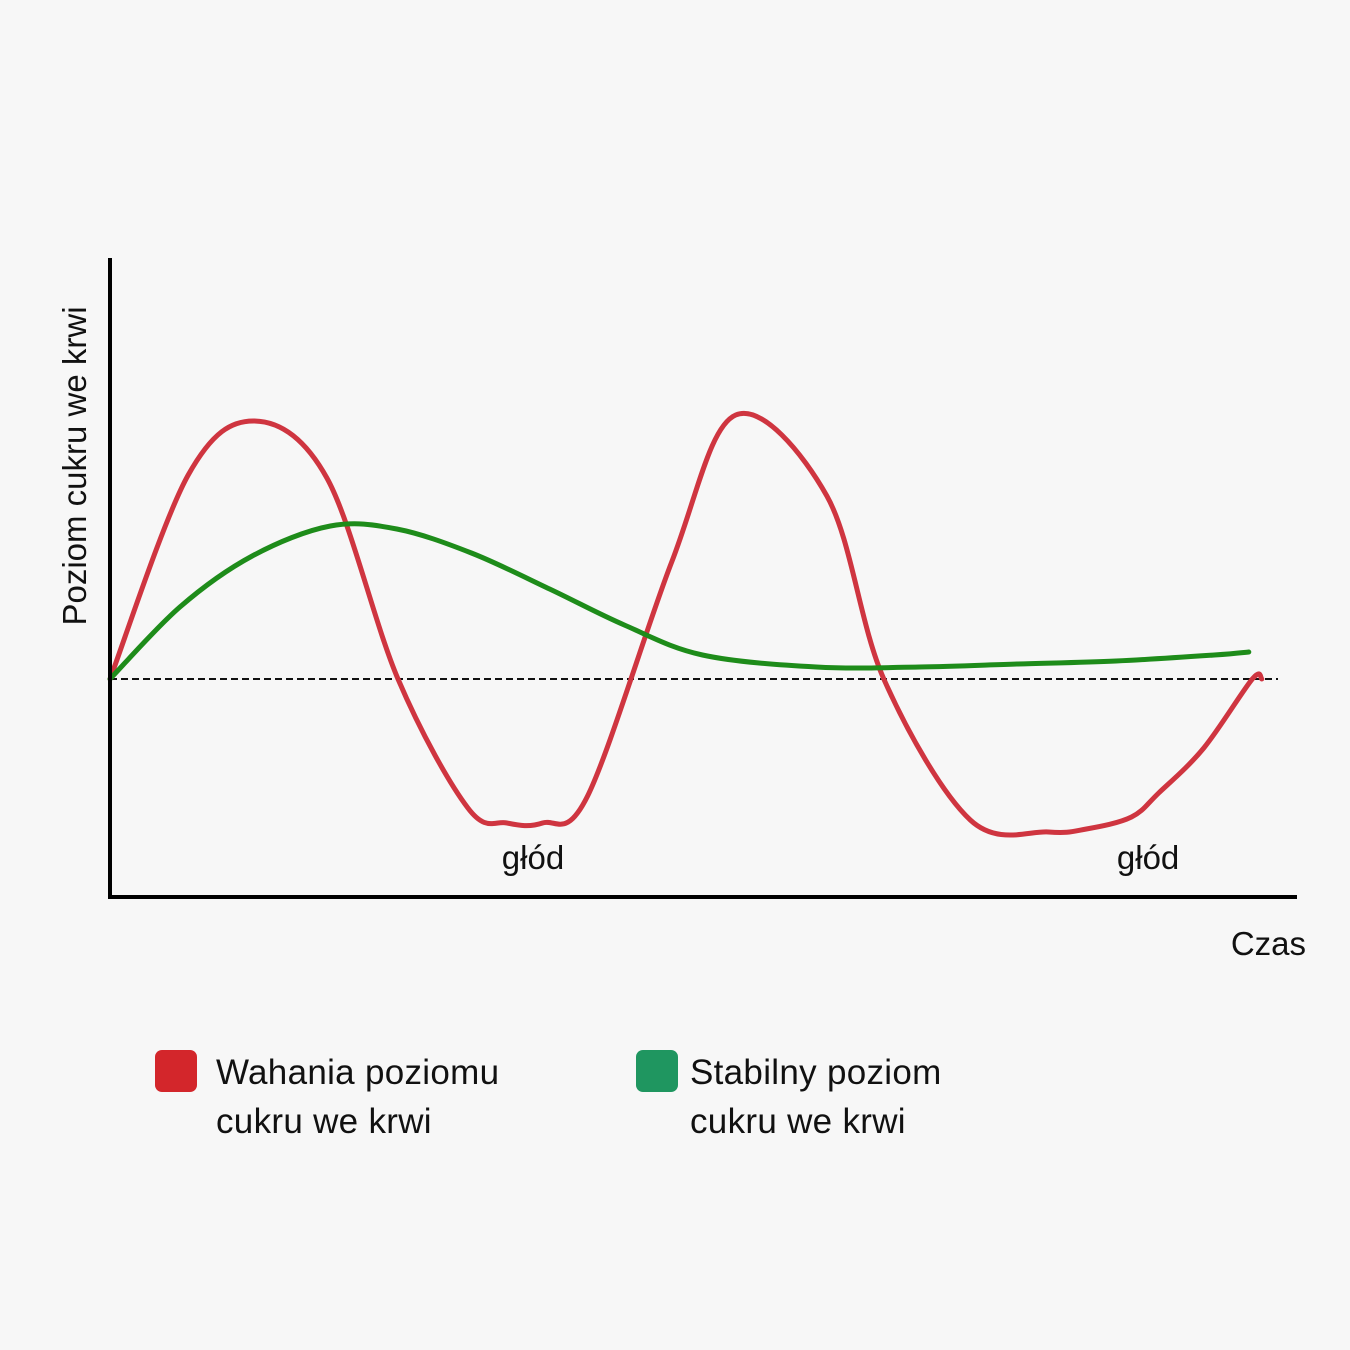 Image resolution: width=1350 pixels, height=1350 pixels. I want to click on legend-label-line: Stabilny poziom, so click(816, 1072).